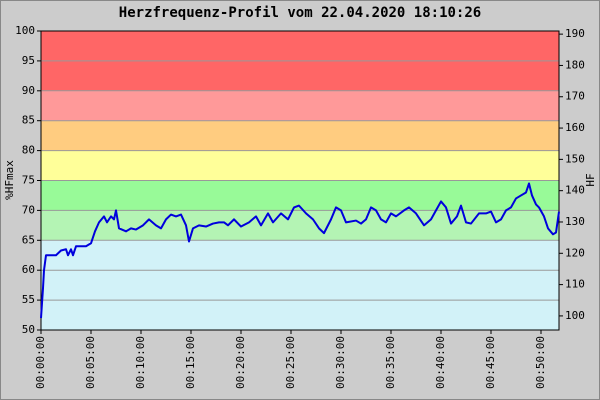  What do you see at coordinates (90, 362) in the screenshot?
I see `x-tick-label: 00:05:00` at bounding box center [90, 362].